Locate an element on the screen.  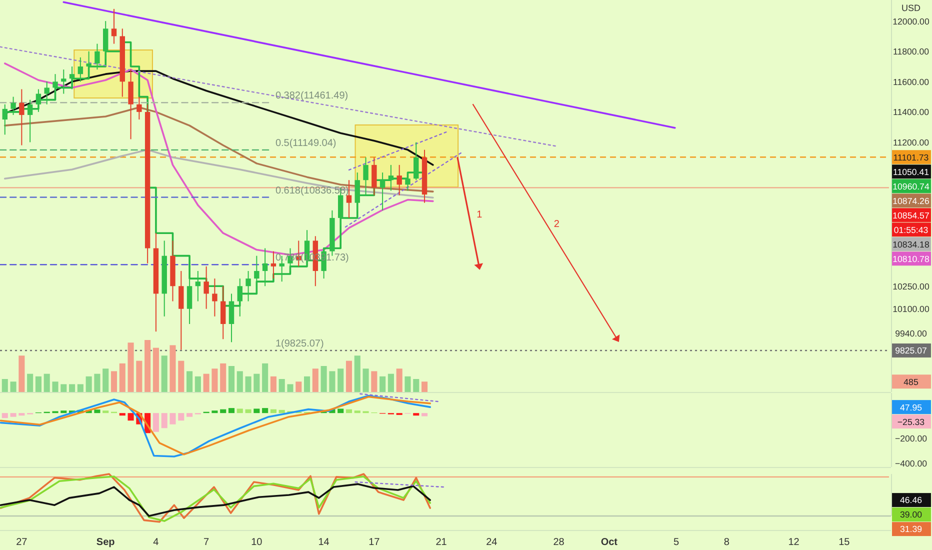
text: 39.00 is located at coordinates (911, 515).